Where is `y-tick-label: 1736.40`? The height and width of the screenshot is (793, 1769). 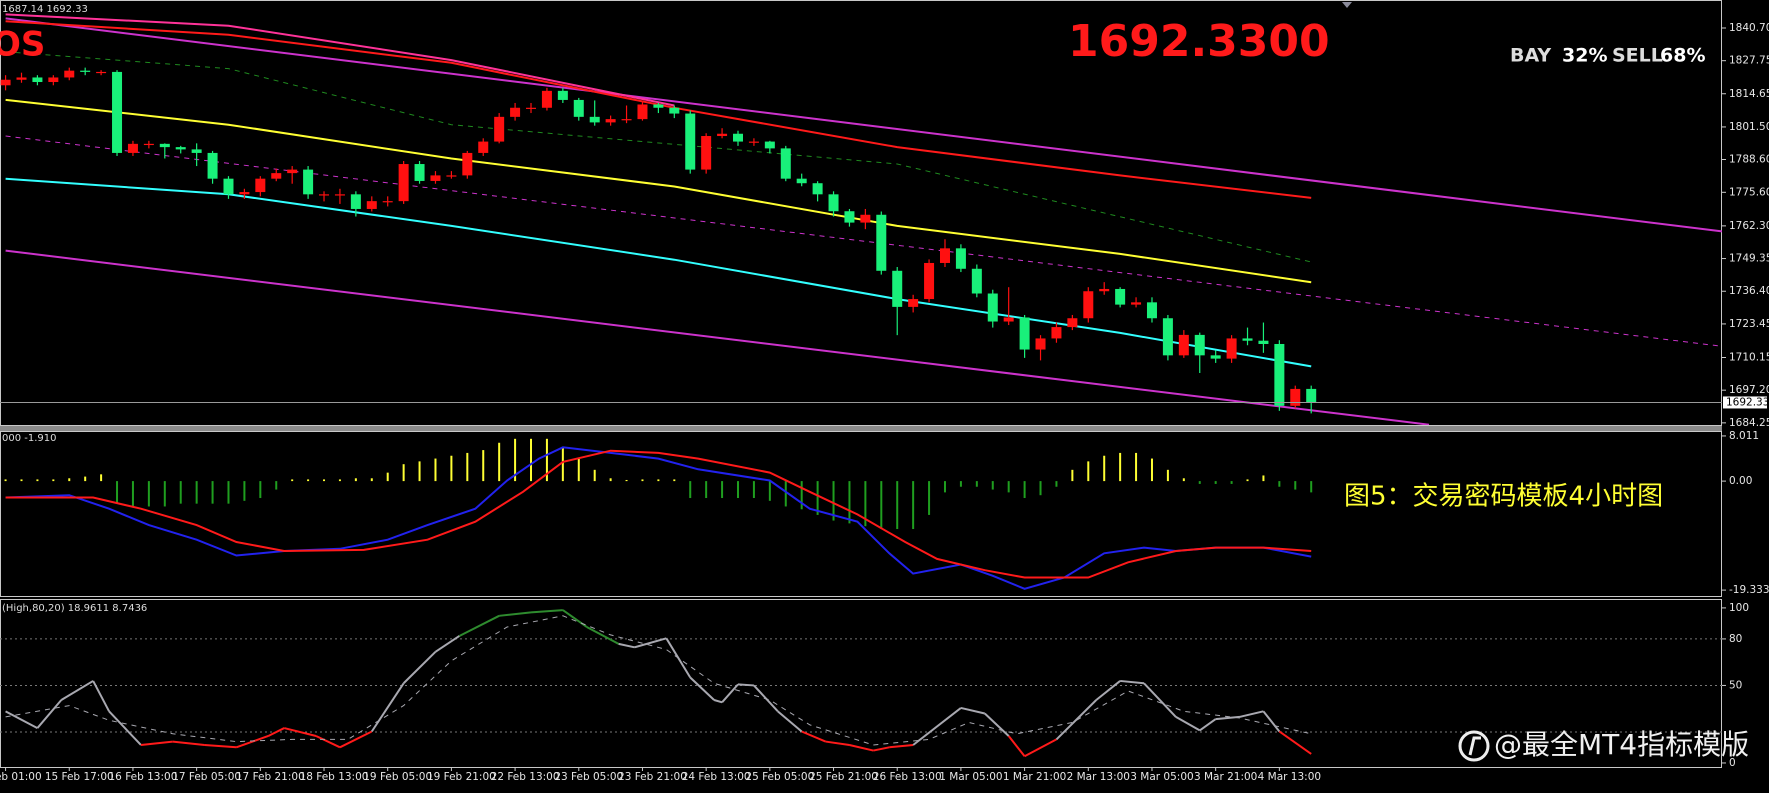 y-tick-label: 1736.40 is located at coordinates (1749, 291).